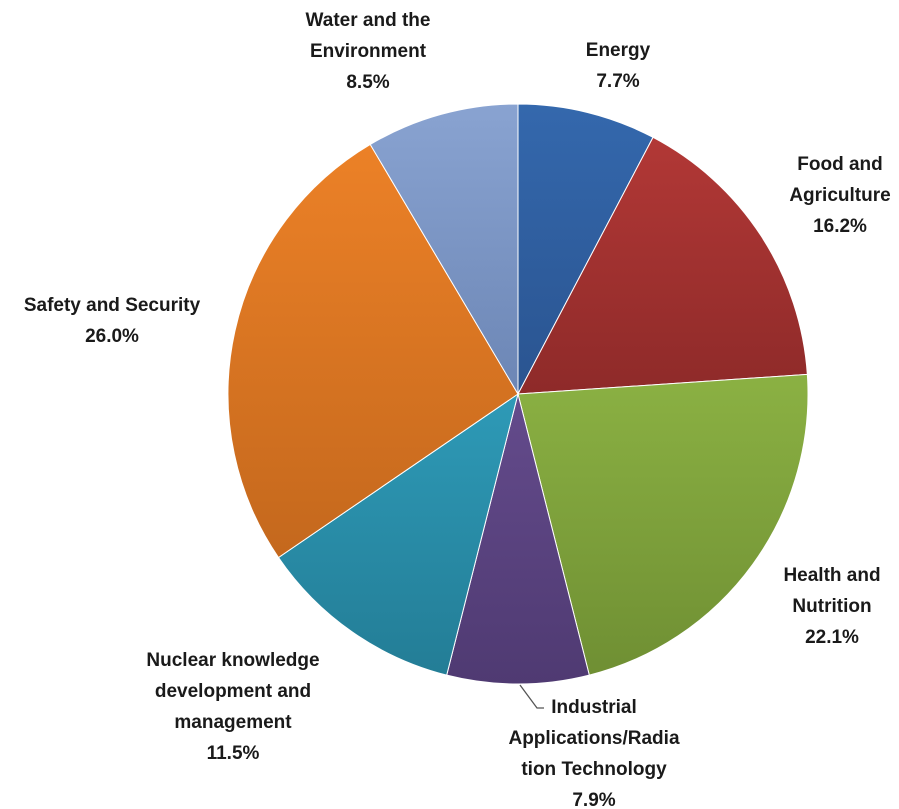  What do you see at coordinates (840, 226) in the screenshot?
I see `label-value: 16.2%` at bounding box center [840, 226].